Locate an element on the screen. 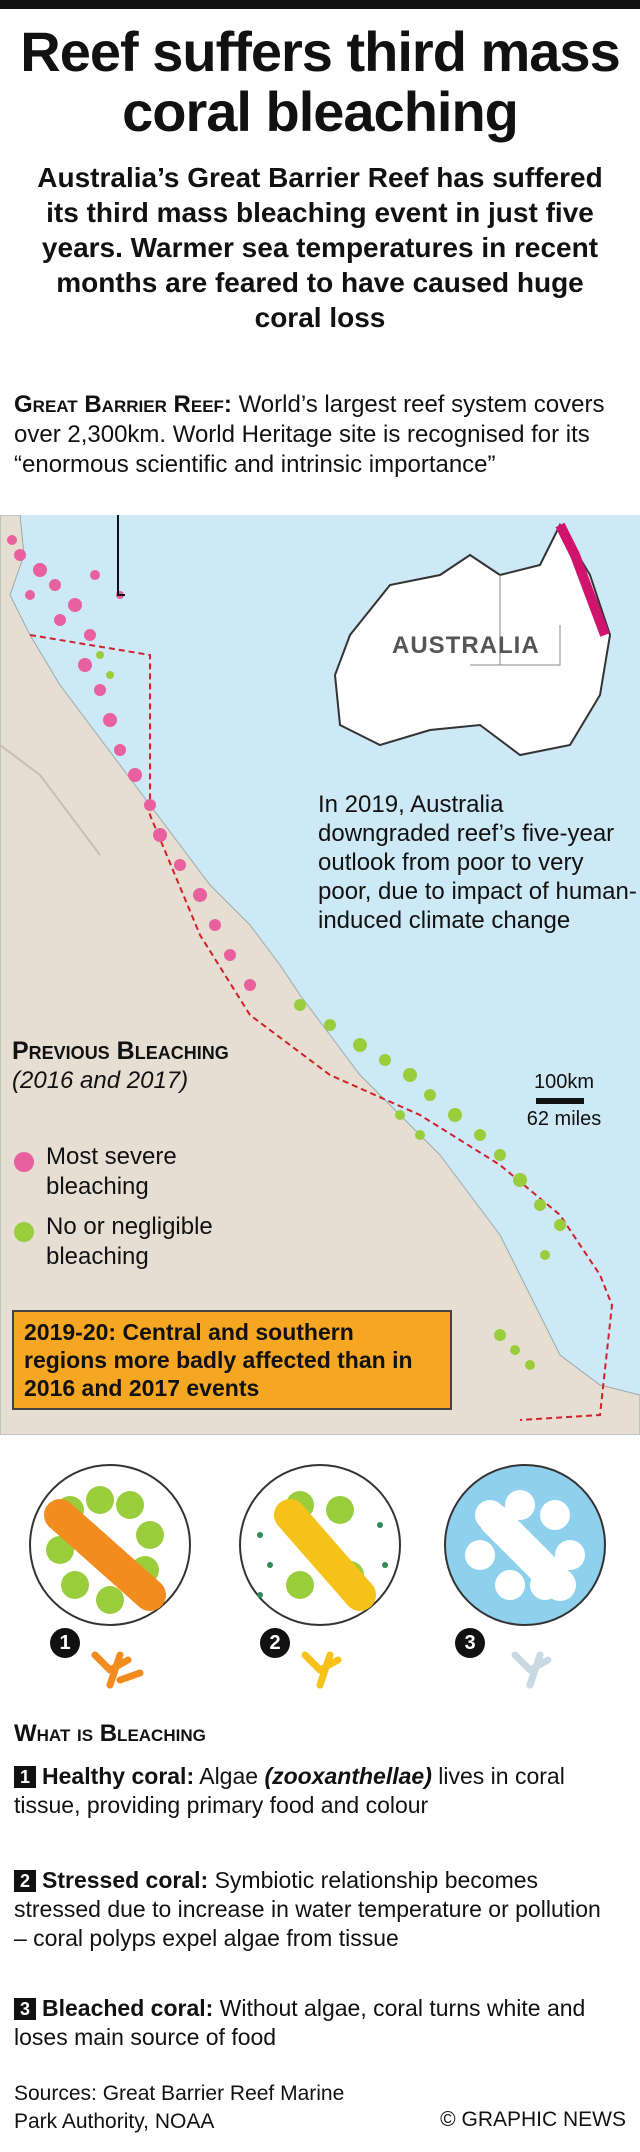  step-2-num: 2 is located at coordinates (25, 1881).